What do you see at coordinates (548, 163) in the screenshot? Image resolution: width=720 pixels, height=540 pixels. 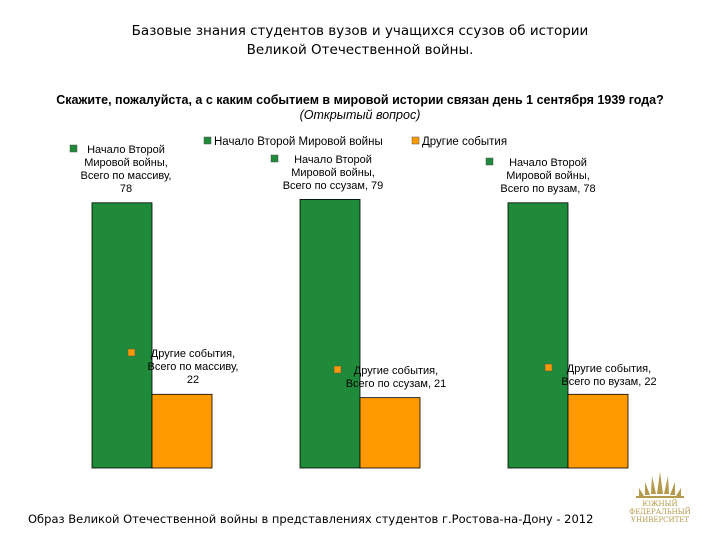 I see `data-label-wwii-2-line: Начало Второй` at bounding box center [548, 163].